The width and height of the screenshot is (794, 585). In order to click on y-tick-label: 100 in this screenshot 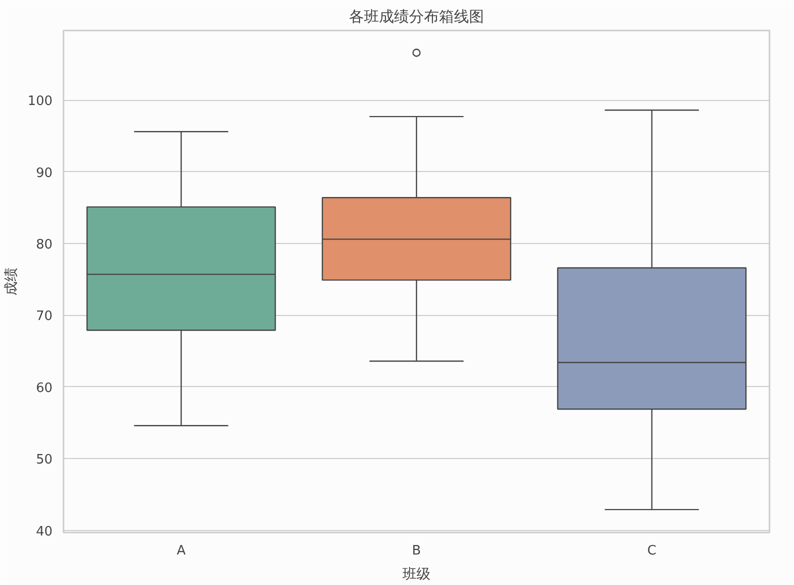, I will do `click(40, 102)`.